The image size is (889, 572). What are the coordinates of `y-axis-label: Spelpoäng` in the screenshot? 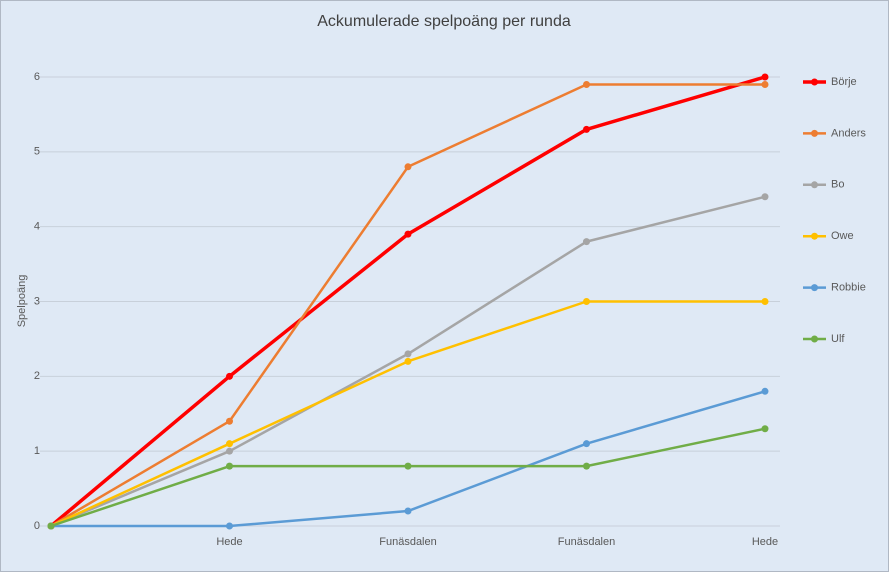 It's located at (22, 301).